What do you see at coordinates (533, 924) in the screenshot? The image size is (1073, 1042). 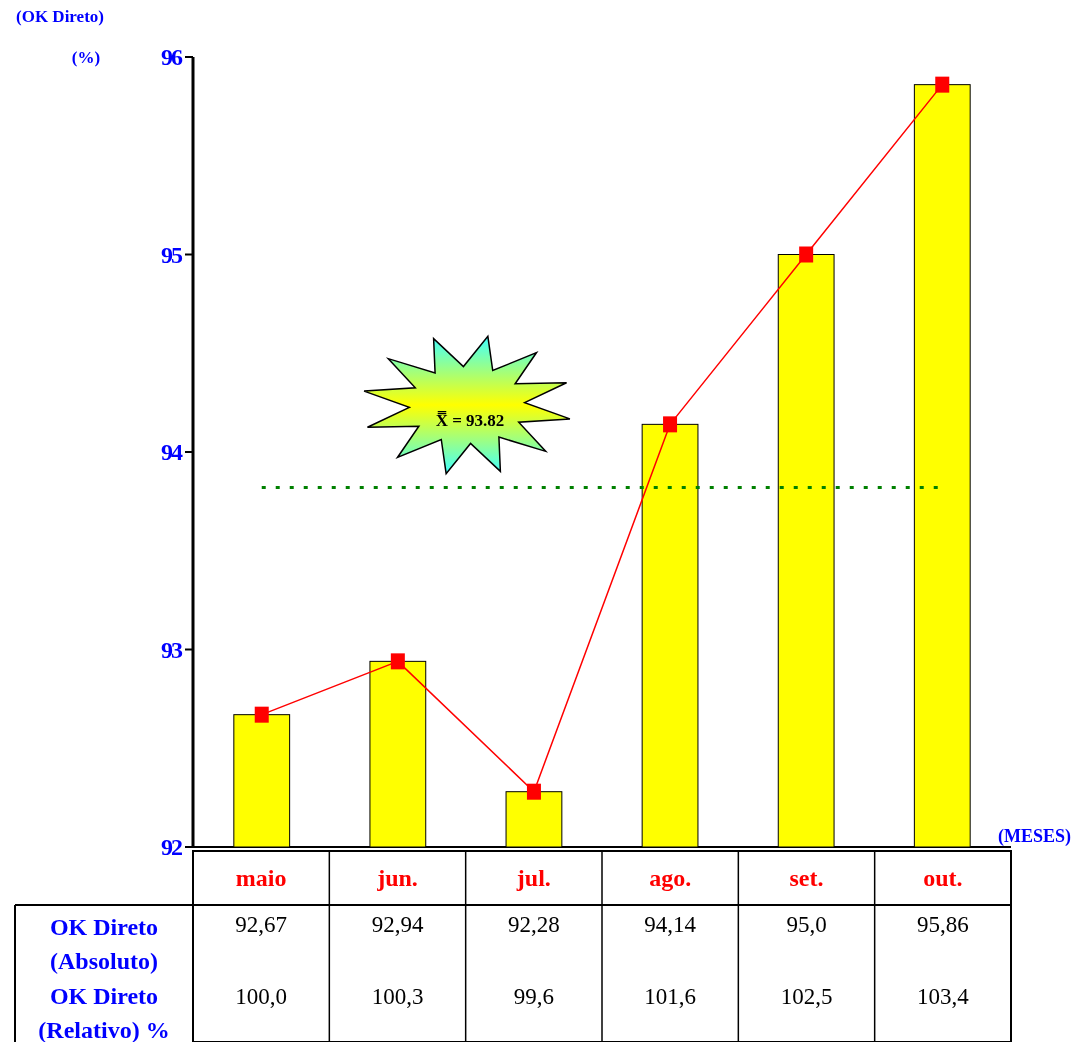 I see `data-label: 92,28` at bounding box center [533, 924].